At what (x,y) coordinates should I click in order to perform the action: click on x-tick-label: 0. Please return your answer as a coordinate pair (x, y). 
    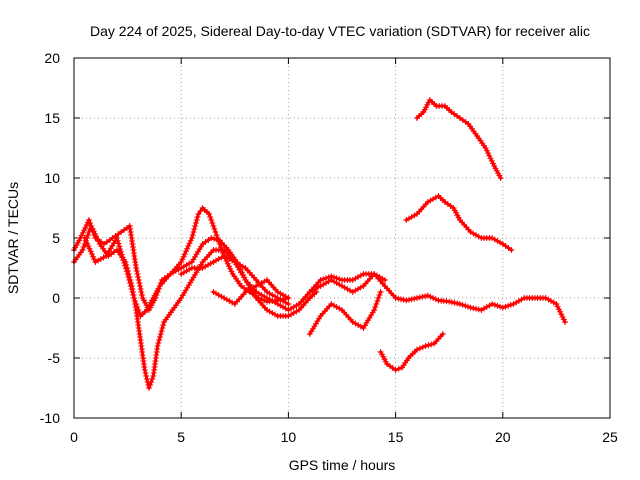
    Looking at the image, I should click on (74, 437).